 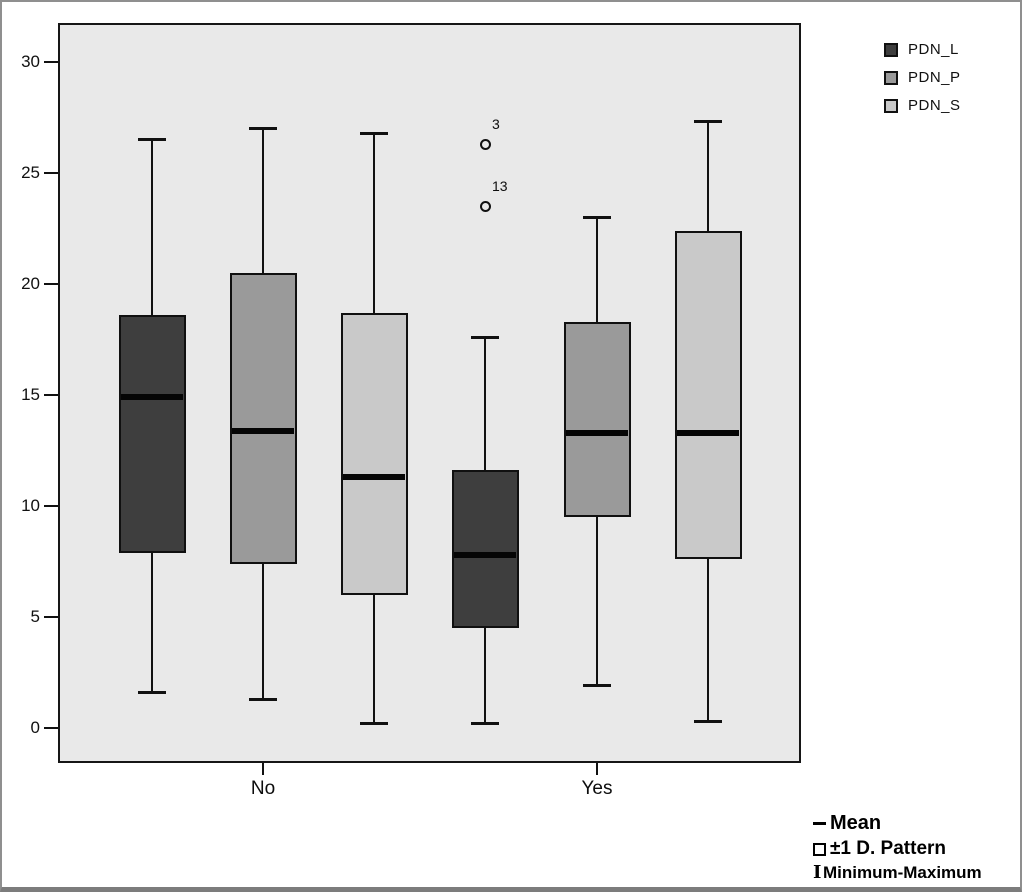 What do you see at coordinates (597, 217) in the screenshot?
I see `whisker-cap-max-pdn_p-yes` at bounding box center [597, 217].